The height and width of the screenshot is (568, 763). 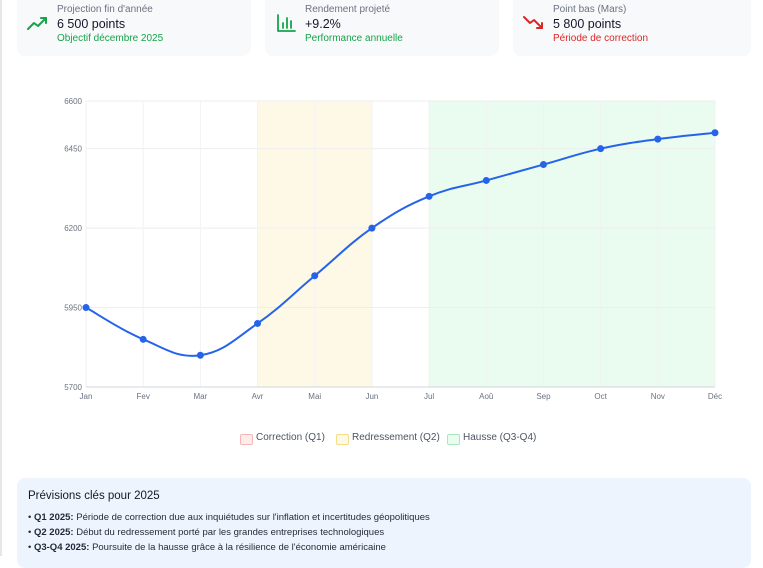 What do you see at coordinates (543, 396) in the screenshot?
I see `x-tick-label: Sep` at bounding box center [543, 396].